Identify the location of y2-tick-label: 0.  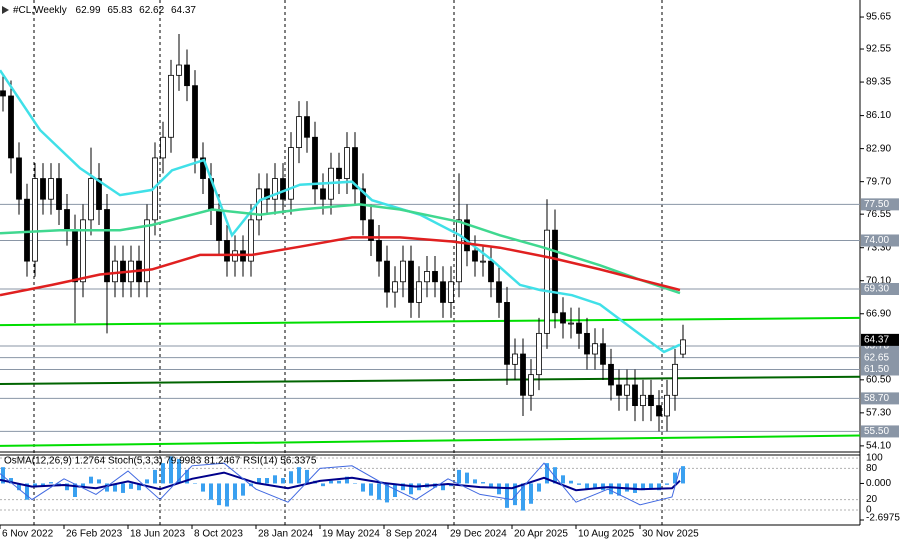
(869, 510).